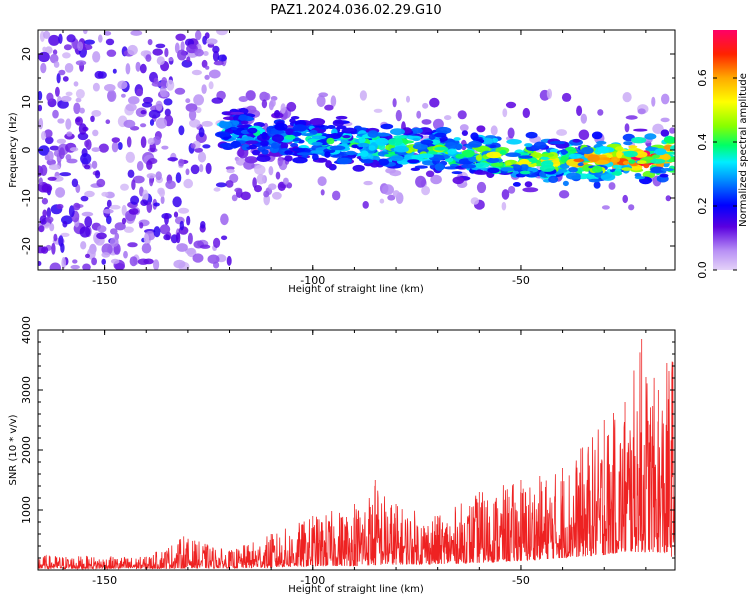 This screenshot has height=600, width=750. What do you see at coordinates (26, 510) in the screenshot?
I see `y-tick-label: 1000` at bounding box center [26, 510].